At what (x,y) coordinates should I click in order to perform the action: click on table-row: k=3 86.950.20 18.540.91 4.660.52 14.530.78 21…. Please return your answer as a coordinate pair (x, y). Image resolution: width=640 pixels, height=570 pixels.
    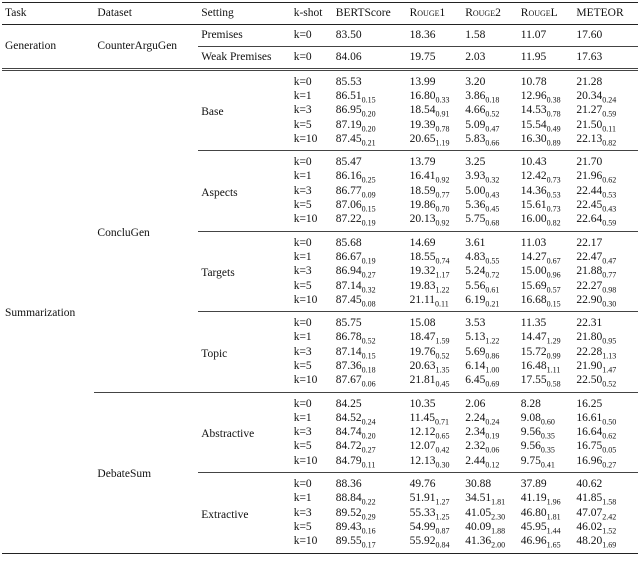
    Looking at the image, I should click on (320, 111).